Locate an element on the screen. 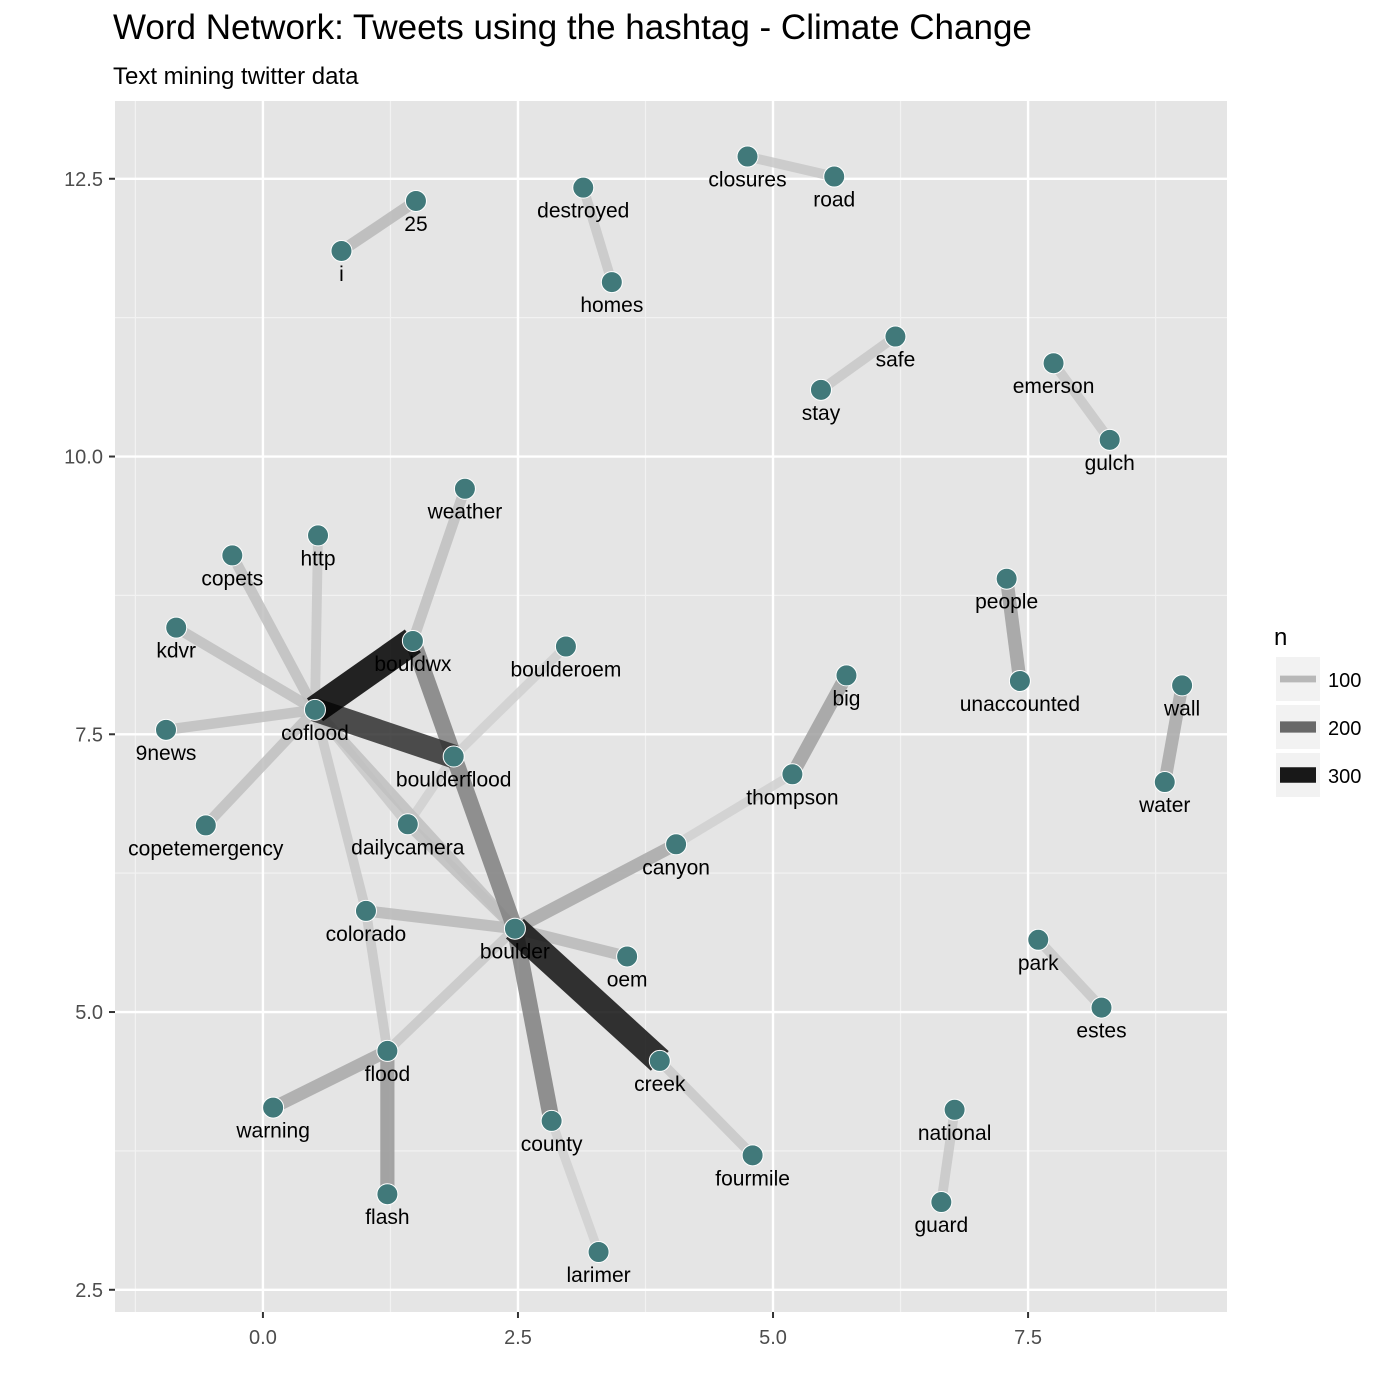  node-gulch is located at coordinates (1109, 439).